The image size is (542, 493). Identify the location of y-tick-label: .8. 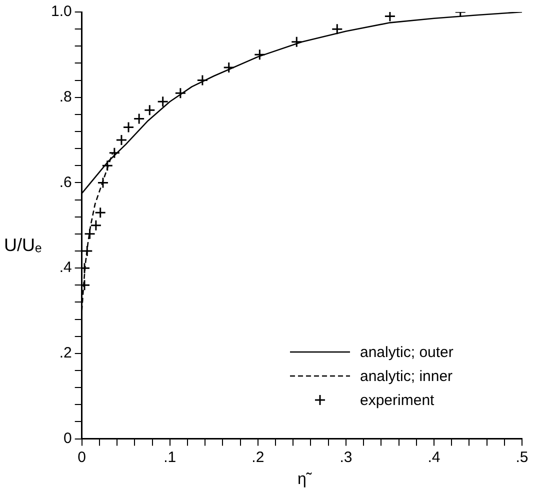
(65, 97).